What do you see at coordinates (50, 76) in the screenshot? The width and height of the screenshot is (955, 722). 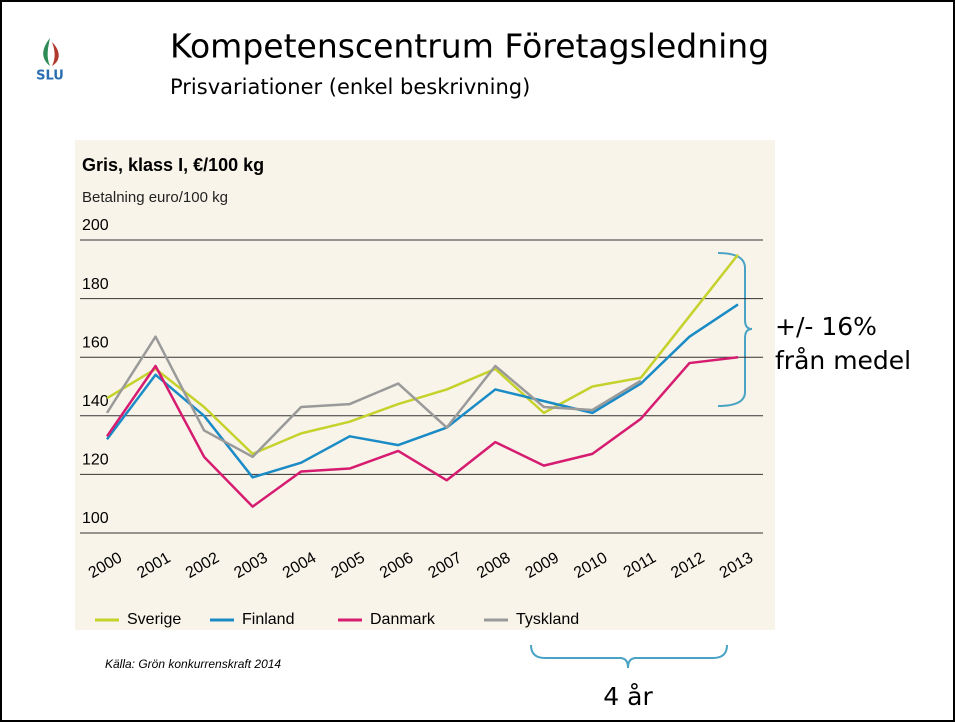 I see `logo-text: SLU` at bounding box center [50, 76].